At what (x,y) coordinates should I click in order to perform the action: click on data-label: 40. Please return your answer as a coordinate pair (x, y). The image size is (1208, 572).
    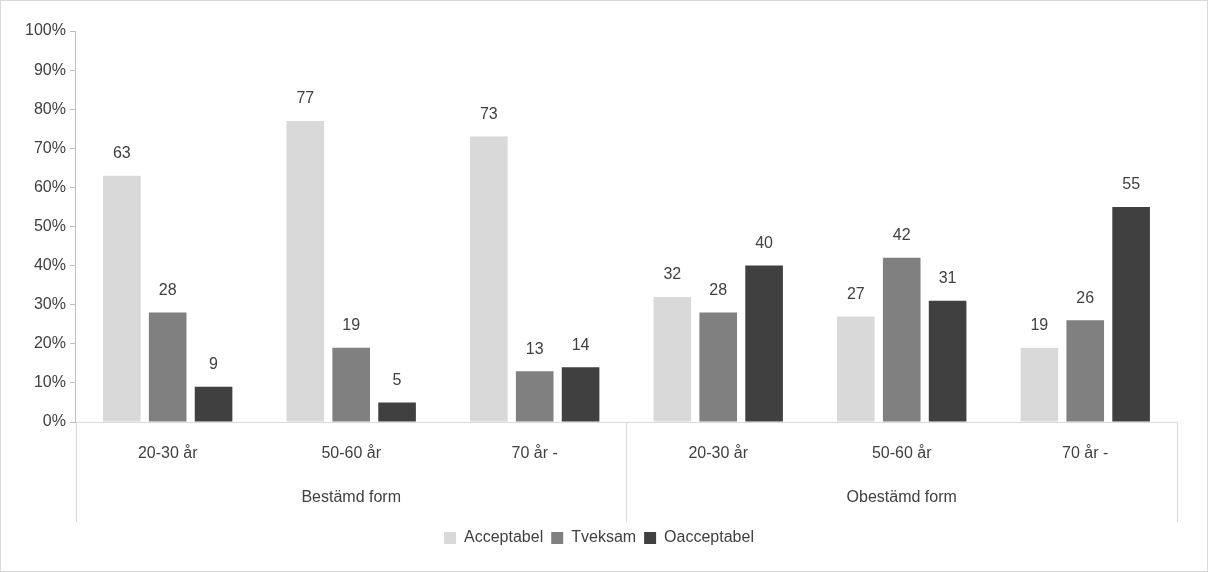
    Looking at the image, I should click on (764, 243).